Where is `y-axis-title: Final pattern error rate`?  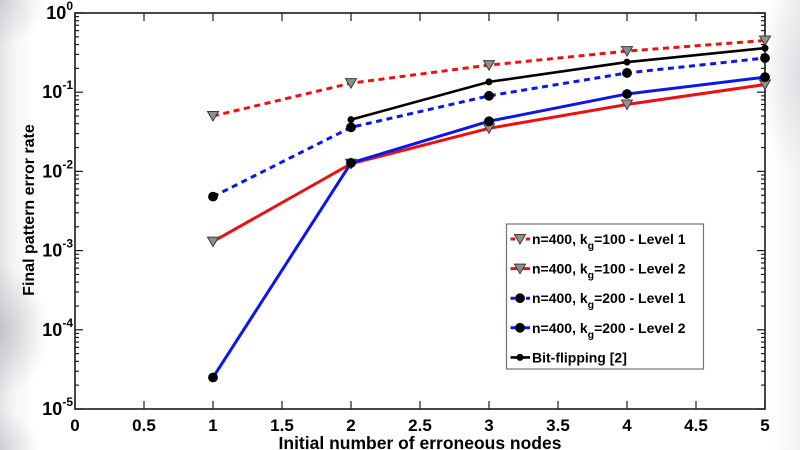
y-axis-title: Final pattern error rate is located at coordinates (29, 210).